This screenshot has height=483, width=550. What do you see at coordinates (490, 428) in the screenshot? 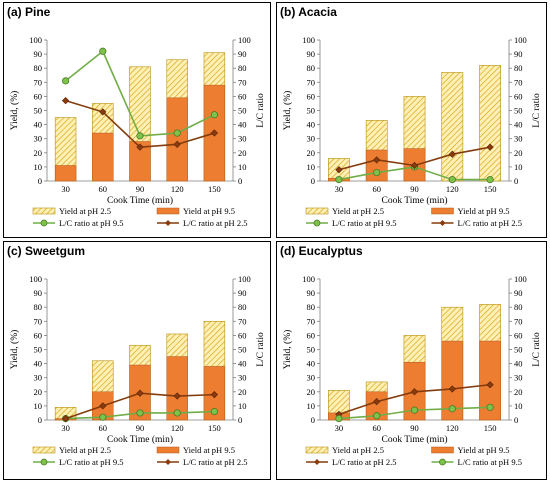
I see `x-tick-label: 150` at bounding box center [490, 428].